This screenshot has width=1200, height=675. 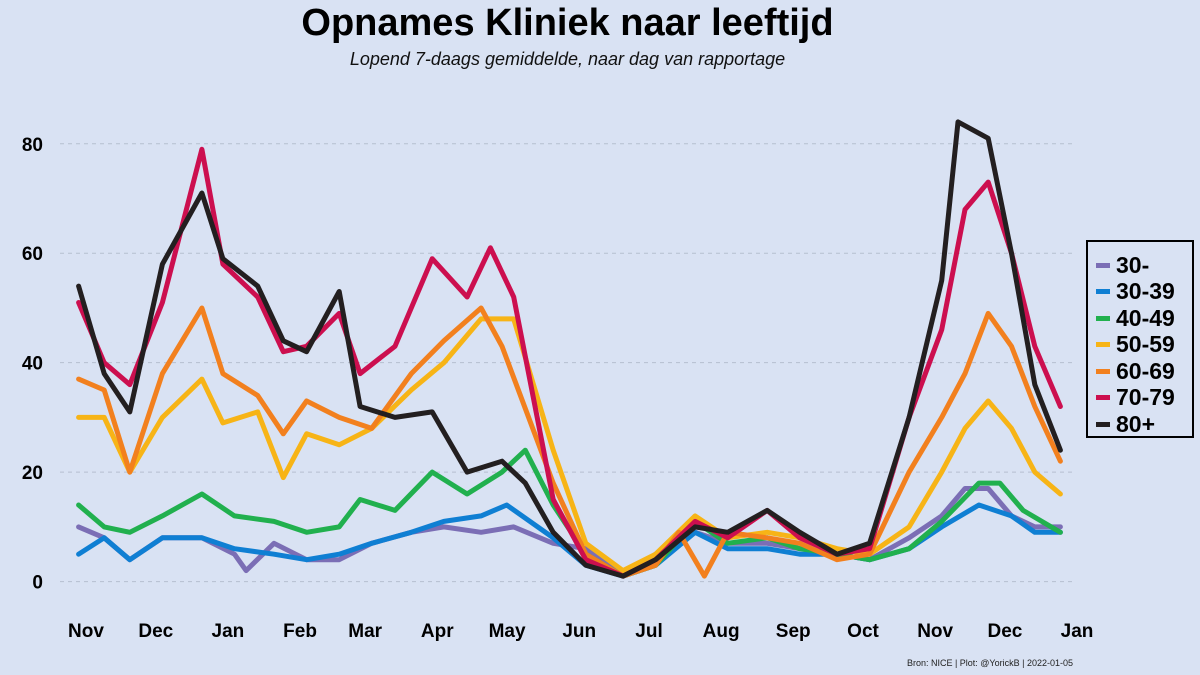 I want to click on y-tick-label: 60, so click(x=32, y=254).